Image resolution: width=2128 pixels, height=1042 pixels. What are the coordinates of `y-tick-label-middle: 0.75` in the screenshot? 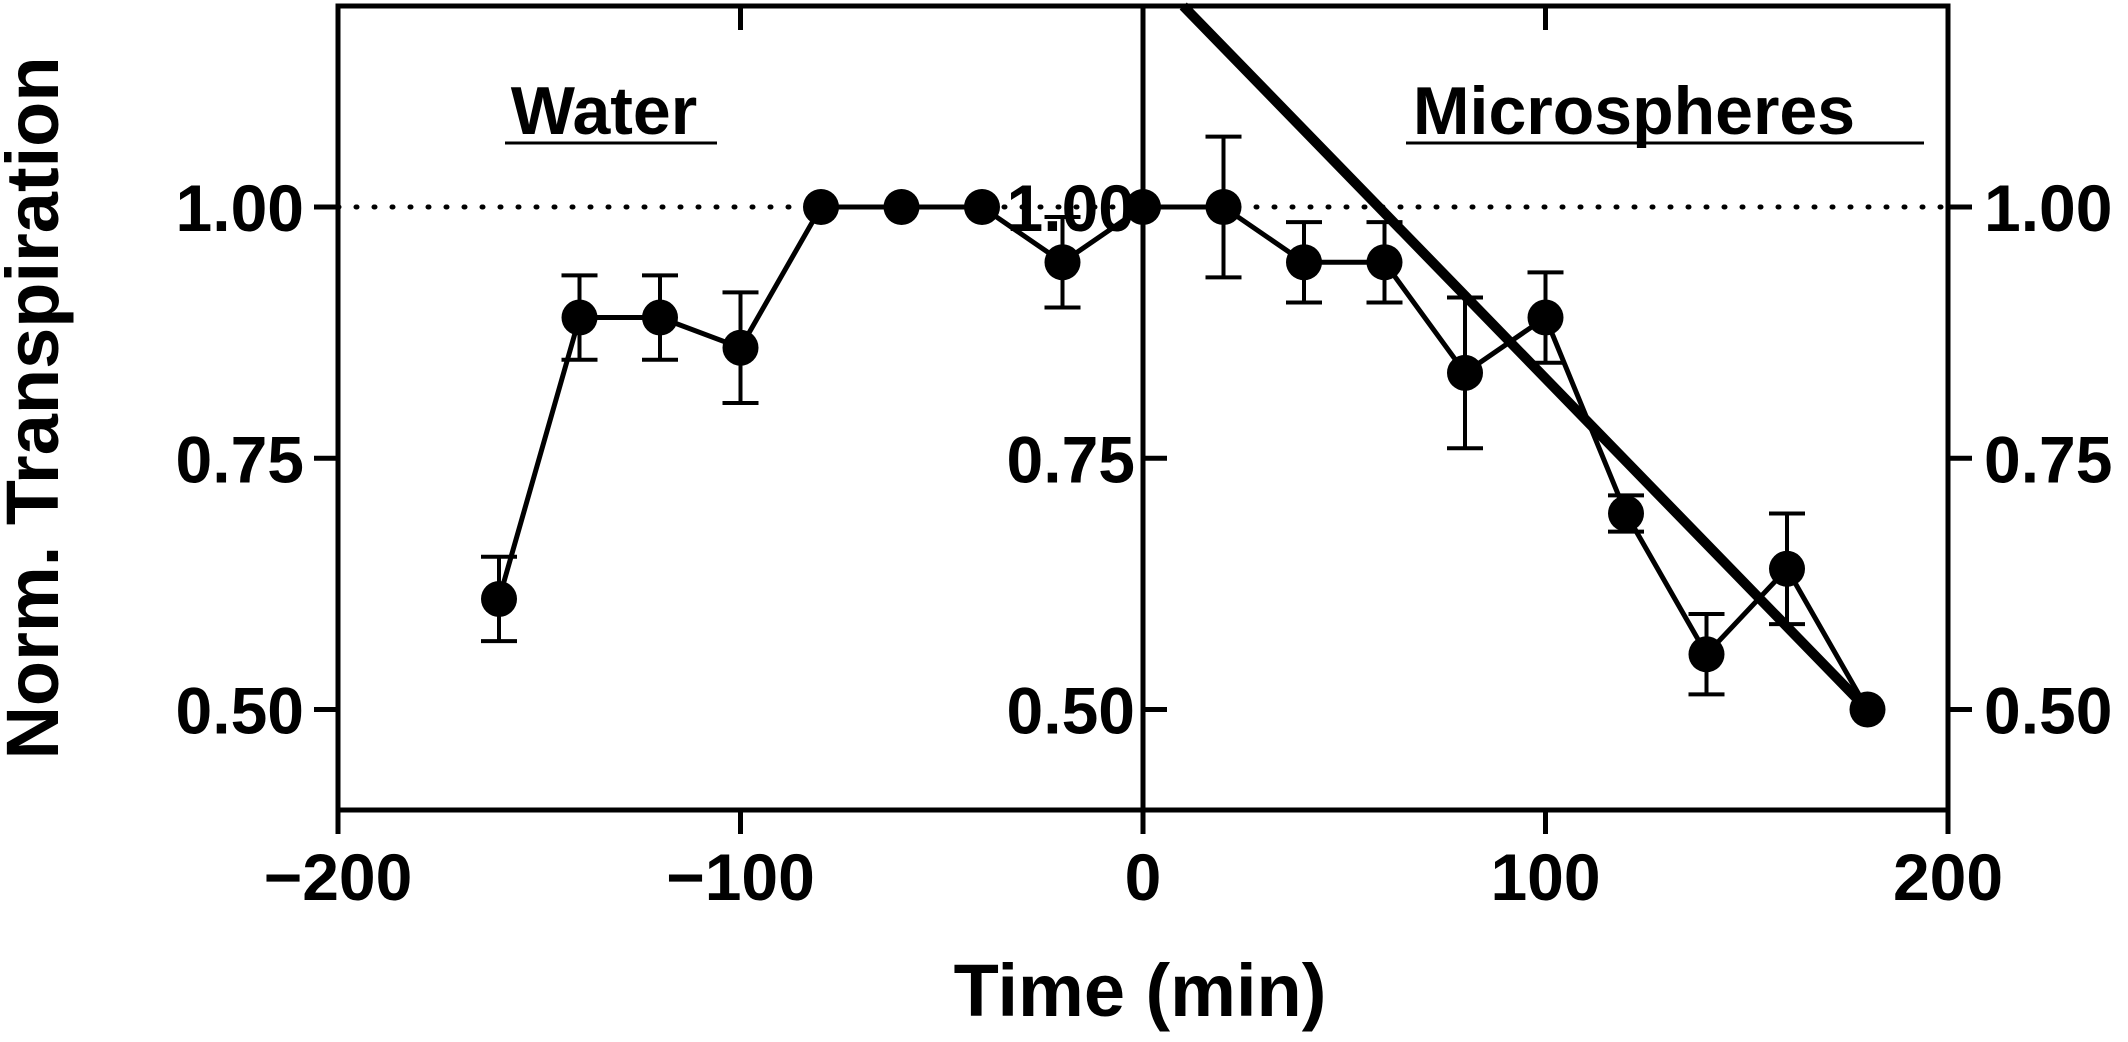 It's located at (1071, 459).